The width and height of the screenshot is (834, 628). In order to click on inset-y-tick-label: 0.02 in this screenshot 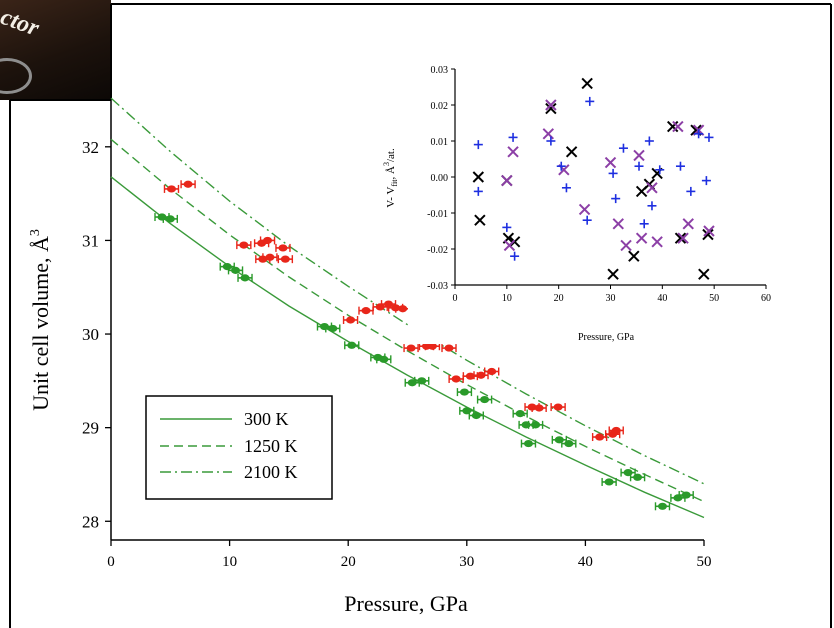, I will do `click(440, 106)`.